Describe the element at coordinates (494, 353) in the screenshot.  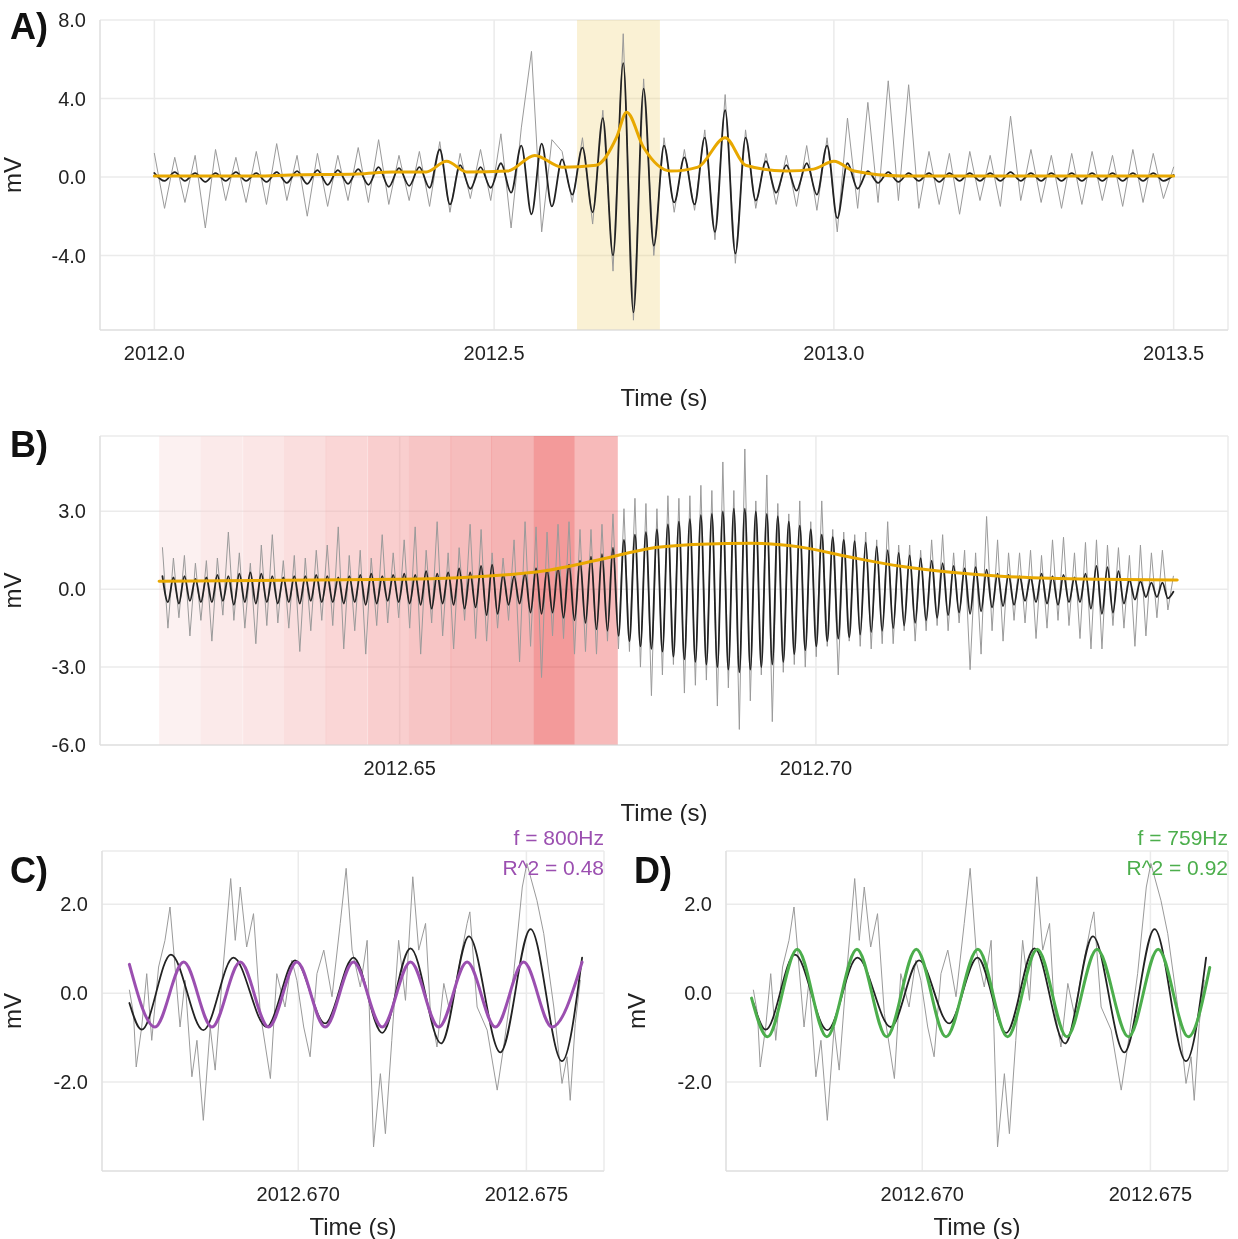
I see `x-tick-label: 2012.5` at that location.